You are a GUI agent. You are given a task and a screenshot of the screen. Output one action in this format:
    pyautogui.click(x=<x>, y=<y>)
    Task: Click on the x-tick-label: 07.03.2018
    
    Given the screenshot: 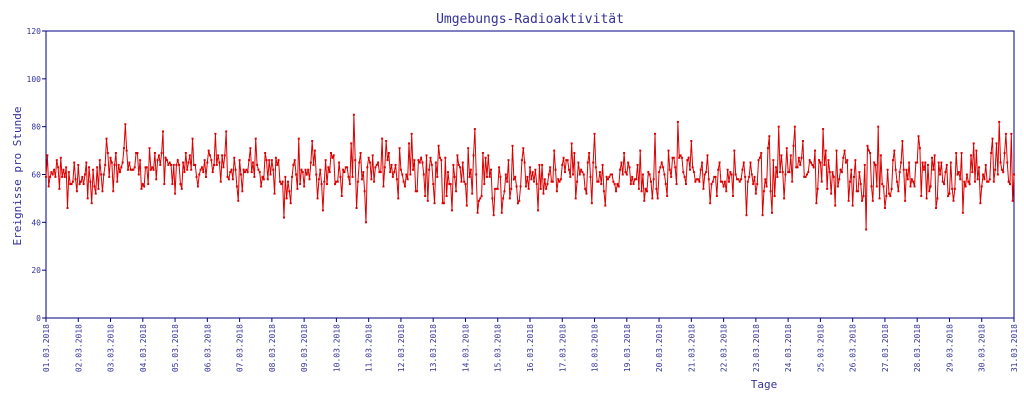 What is the action you would take?
    pyautogui.click(x=240, y=348)
    